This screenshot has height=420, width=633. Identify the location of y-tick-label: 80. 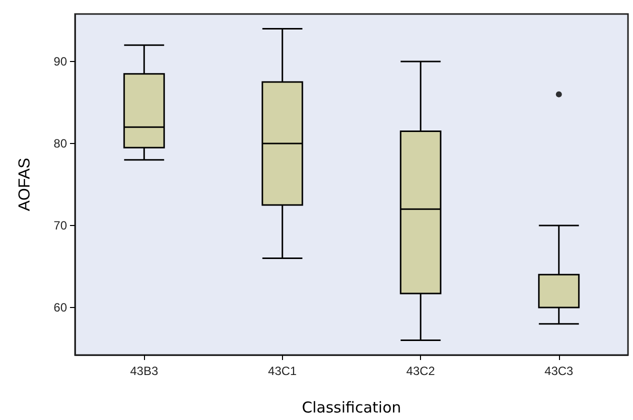
(61, 143).